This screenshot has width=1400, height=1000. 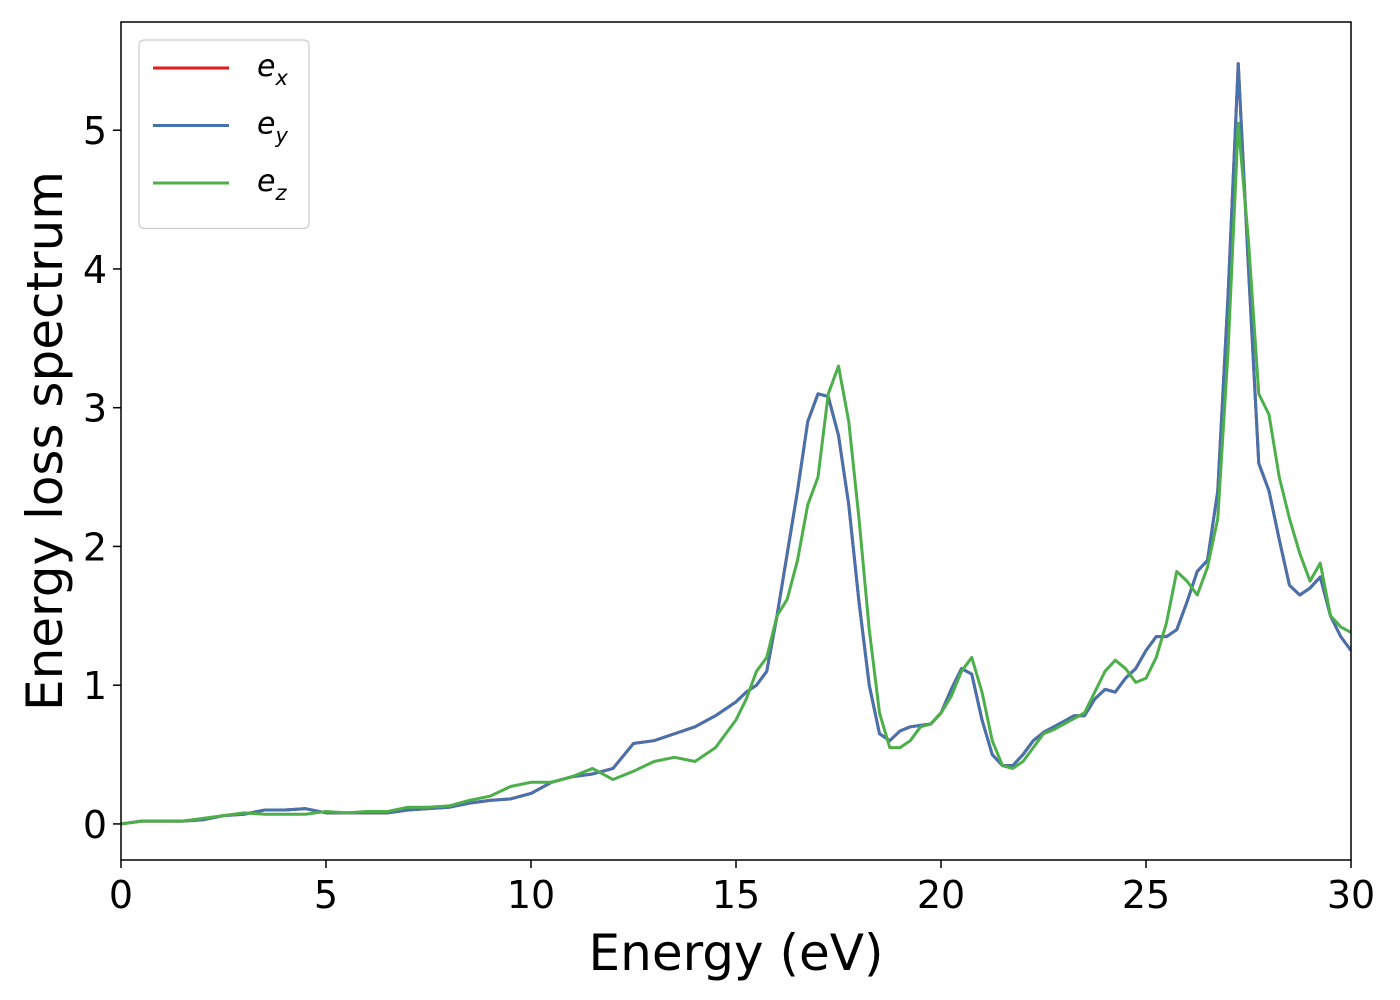 I want to click on y-axis-label: Energy loss spectrum, so click(x=45, y=441).